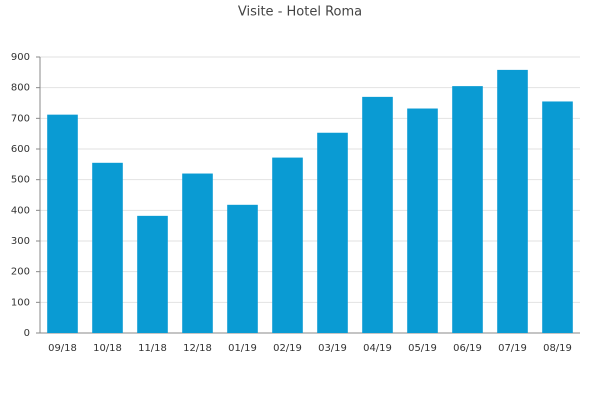  What do you see at coordinates (20, 118) in the screenshot?
I see `y-tick-label: 700` at bounding box center [20, 118].